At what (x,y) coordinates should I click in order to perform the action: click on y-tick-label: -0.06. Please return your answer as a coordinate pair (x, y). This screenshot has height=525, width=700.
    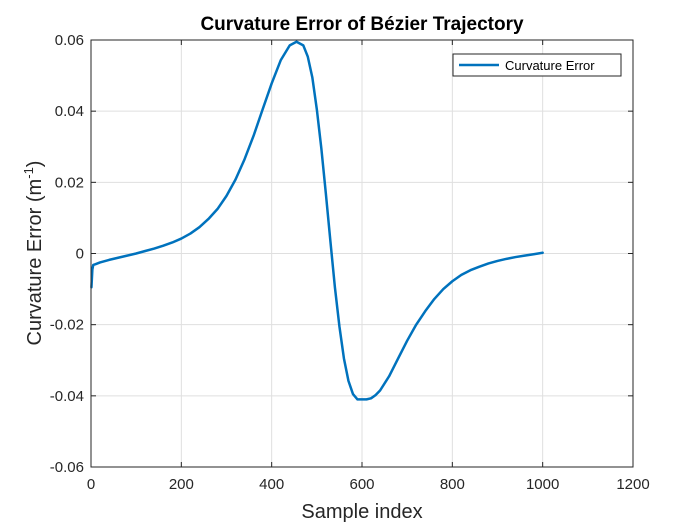
    Looking at the image, I should click on (67, 467).